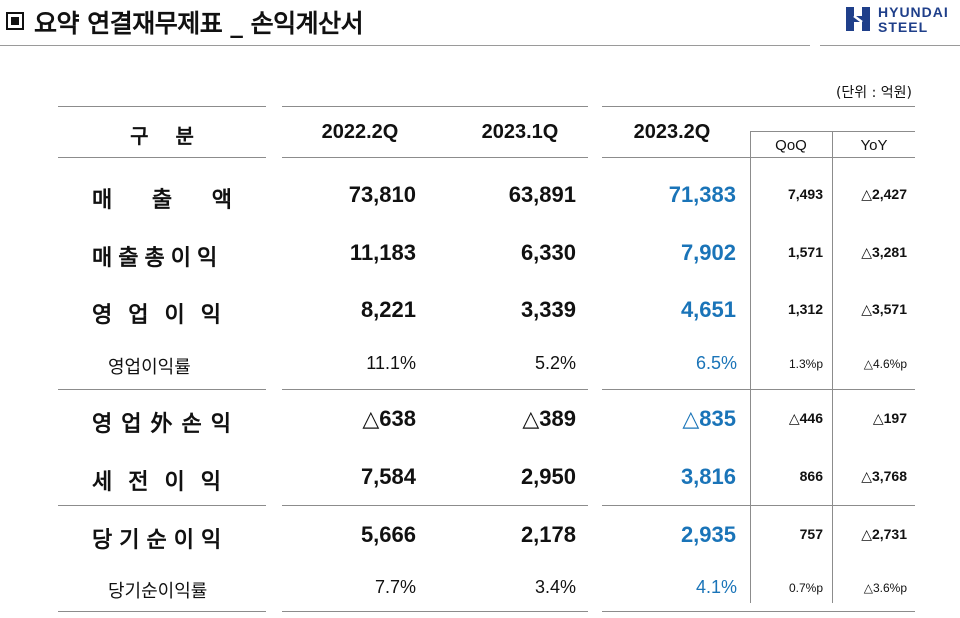 The image size is (960, 618). Describe the element at coordinates (708, 476) in the screenshot. I see `value-2023-2q: 3,816` at that location.